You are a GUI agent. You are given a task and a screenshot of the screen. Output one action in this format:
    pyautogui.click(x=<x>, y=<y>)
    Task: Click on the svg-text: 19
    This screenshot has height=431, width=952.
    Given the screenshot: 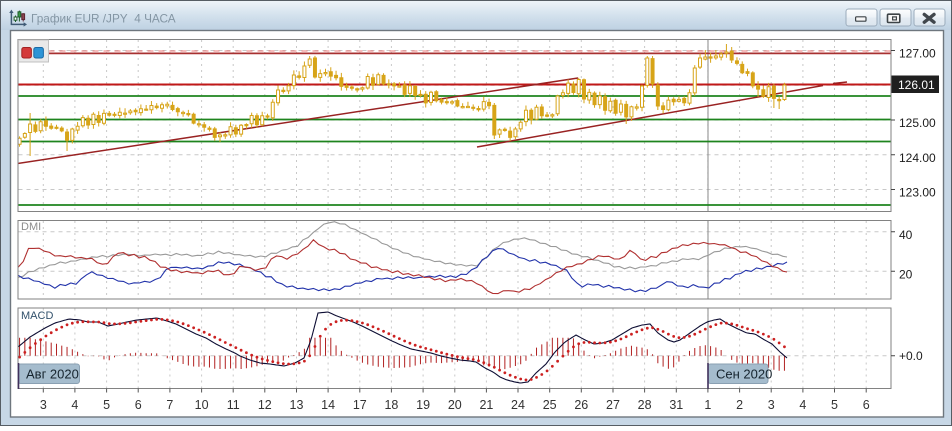 What is the action you would take?
    pyautogui.click(x=423, y=405)
    